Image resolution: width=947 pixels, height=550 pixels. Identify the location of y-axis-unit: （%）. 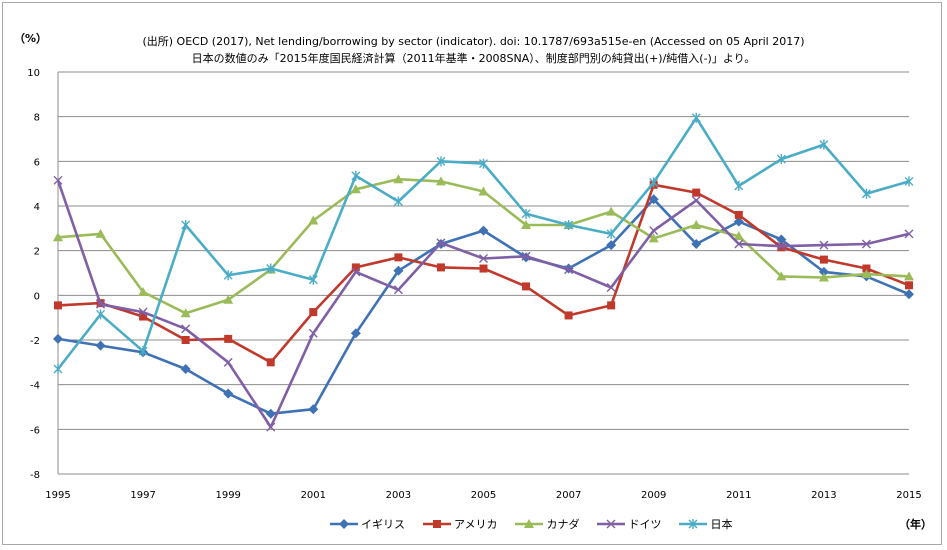
(31, 38).